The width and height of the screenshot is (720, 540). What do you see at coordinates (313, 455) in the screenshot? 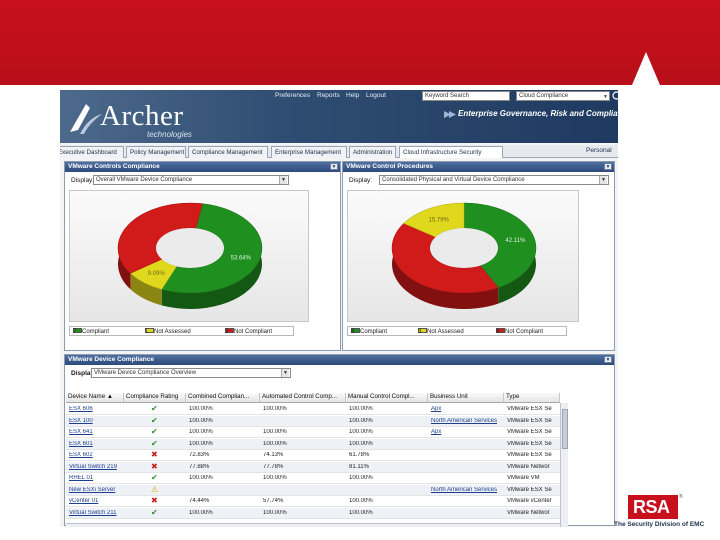
I see `table-row: ESX 602 ✖ 72.83% 74.13% 61.78% VMware ESX Se` at bounding box center [313, 455].